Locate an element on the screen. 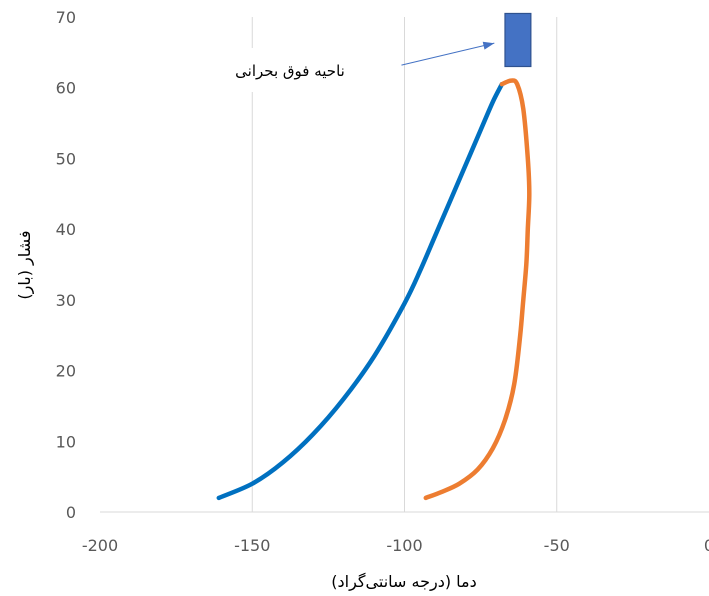 Image resolution: width=709 pixels, height=596 pixels. y-axis-label: فشار (بار) is located at coordinates (25, 264).